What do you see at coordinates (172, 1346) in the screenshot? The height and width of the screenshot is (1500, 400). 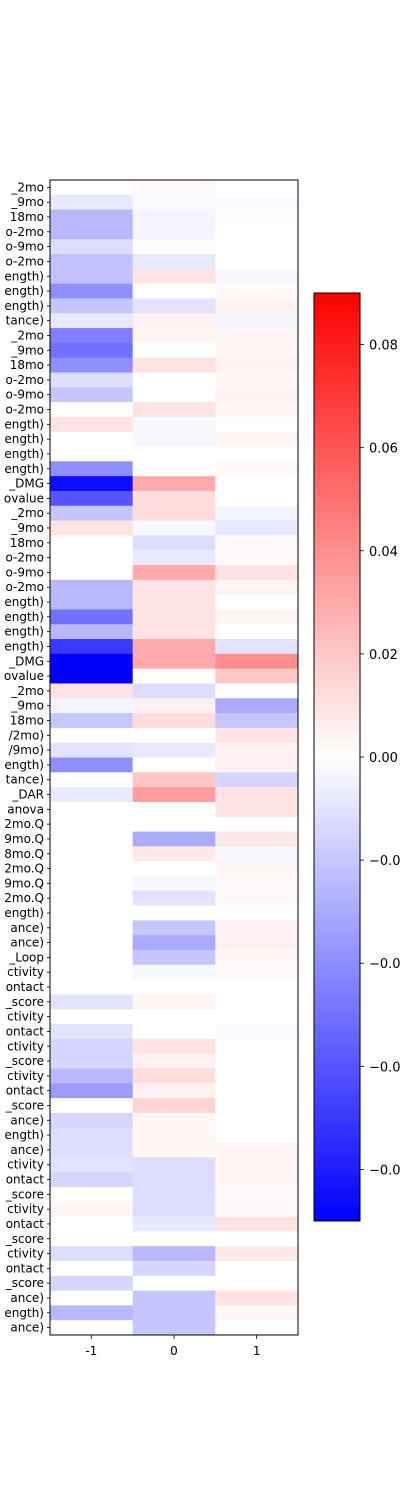 I see `column-labels: -1 0 1` at bounding box center [172, 1346].